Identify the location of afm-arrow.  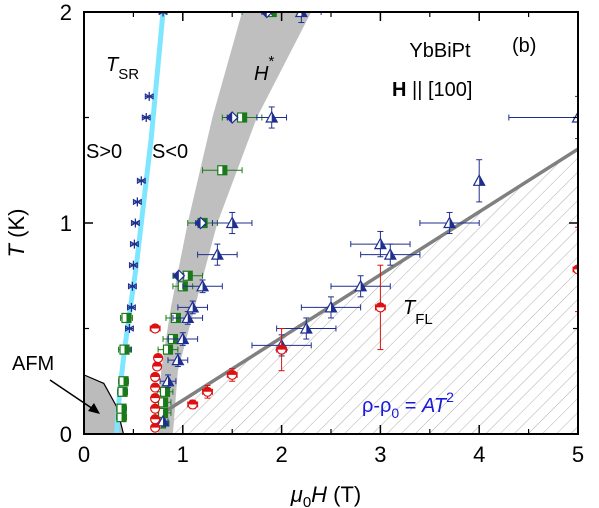
(74, 396).